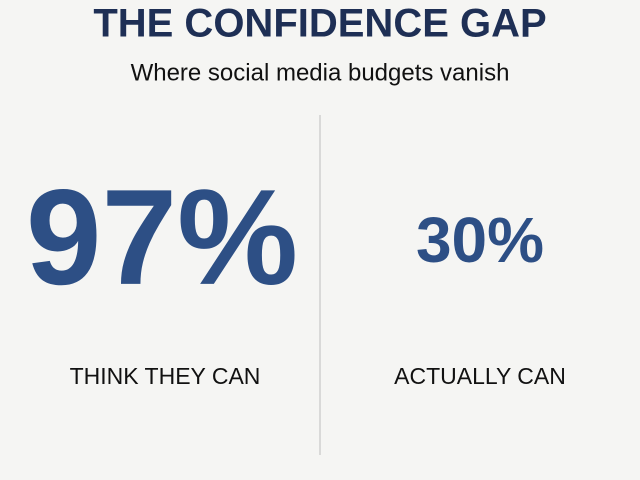 The width and height of the screenshot is (640, 480). Describe the element at coordinates (480, 376) in the screenshot. I see `stat-label: ACTUALLY CAN` at that location.